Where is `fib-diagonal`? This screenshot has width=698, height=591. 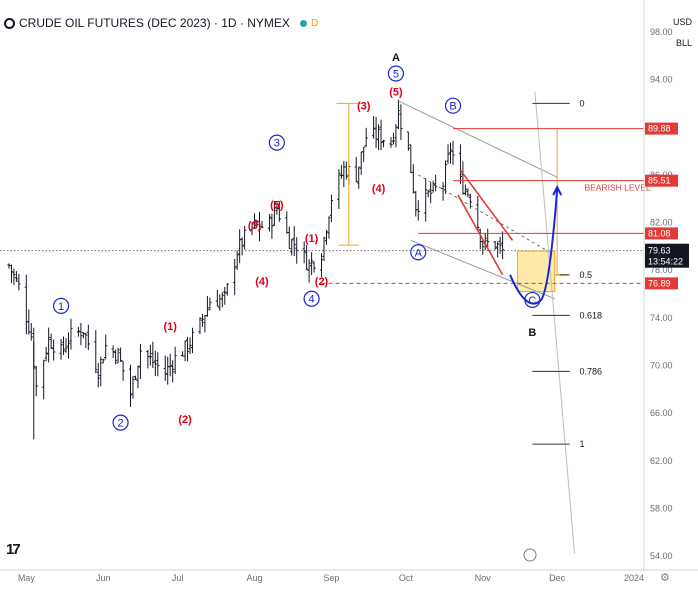
fib-diagonal is located at coordinates (555, 322).